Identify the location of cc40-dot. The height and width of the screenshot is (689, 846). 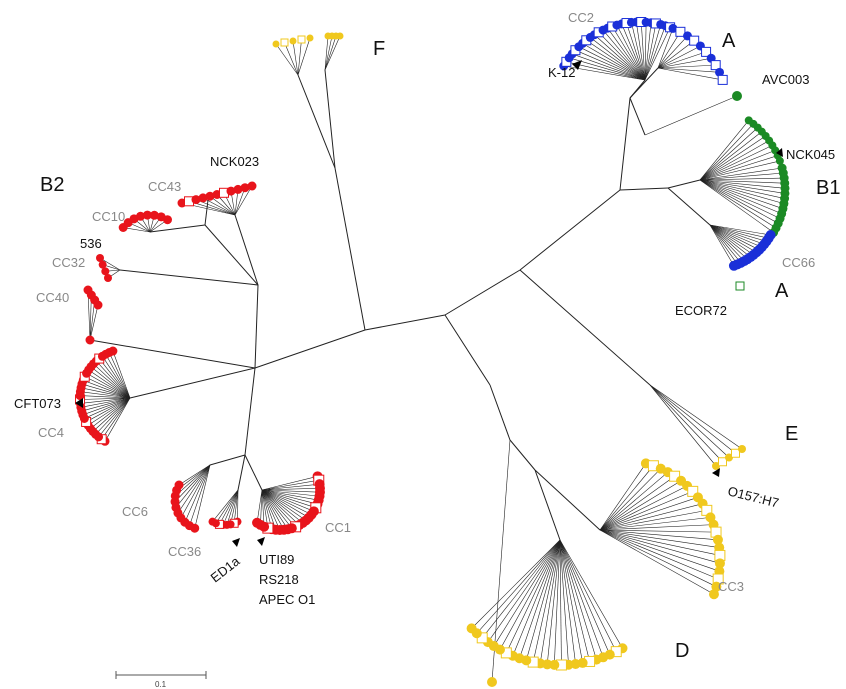
(98, 305).